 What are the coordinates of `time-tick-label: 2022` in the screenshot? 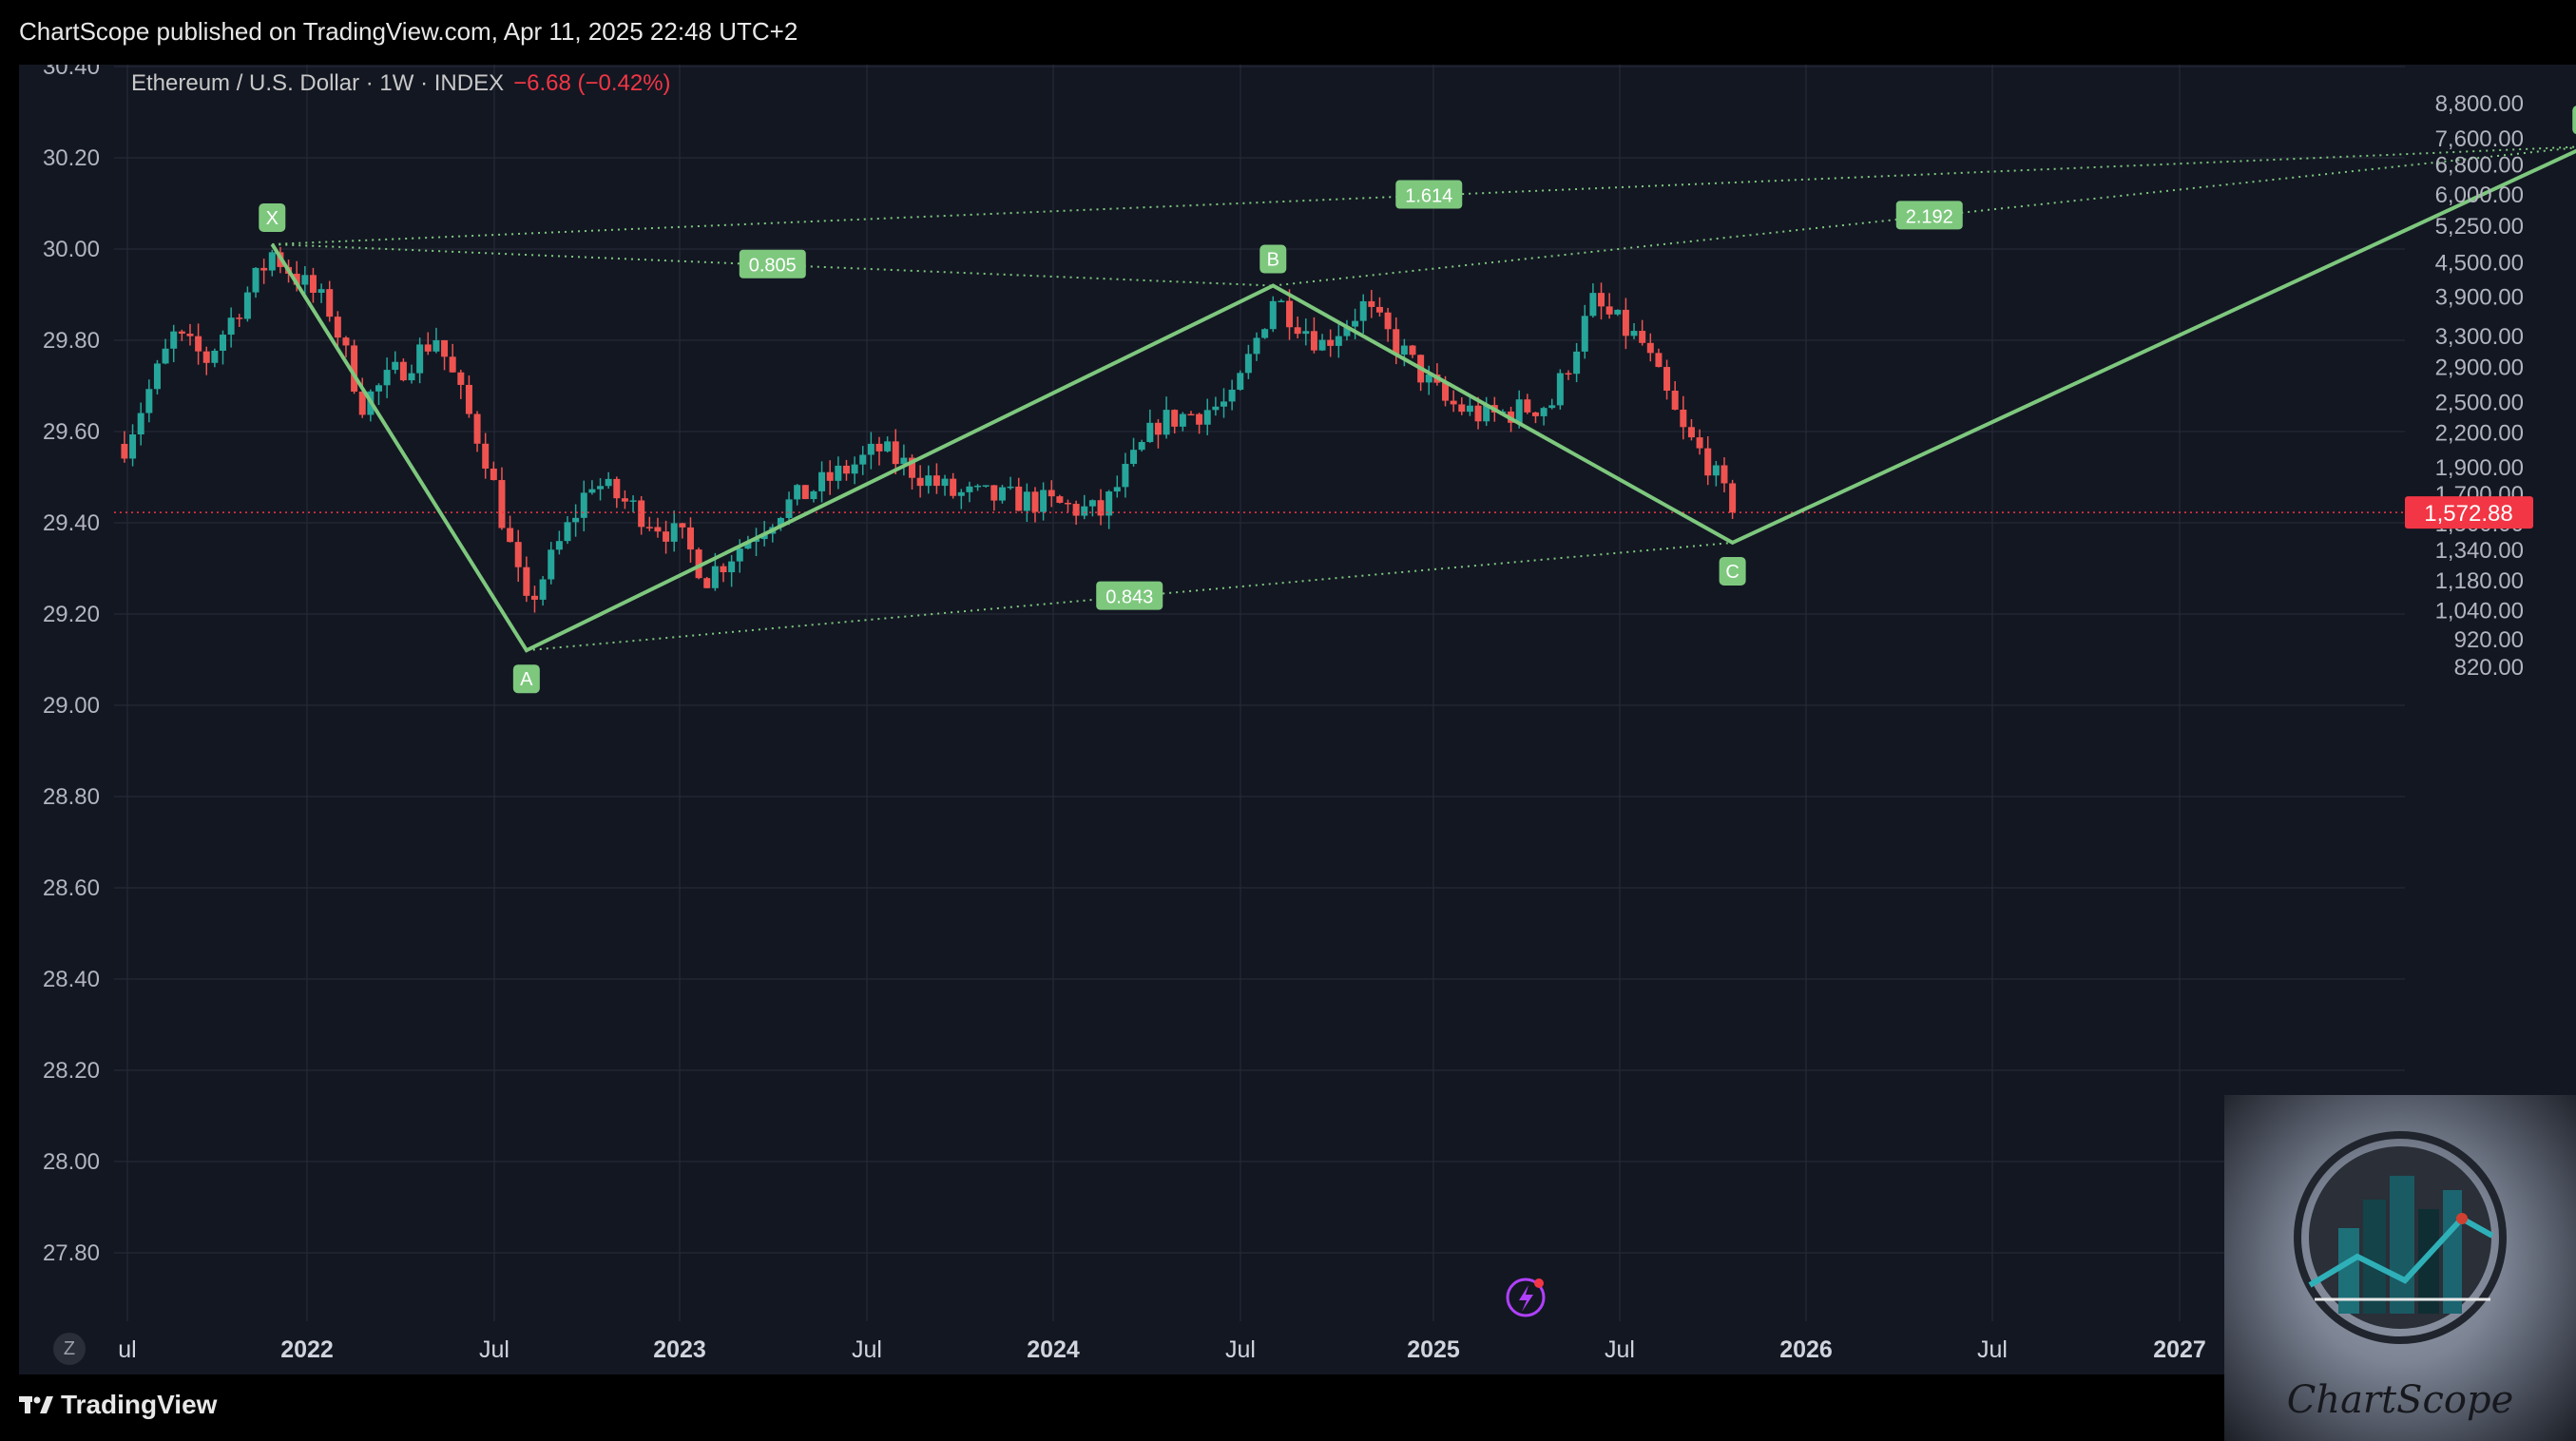 It's located at (307, 1349).